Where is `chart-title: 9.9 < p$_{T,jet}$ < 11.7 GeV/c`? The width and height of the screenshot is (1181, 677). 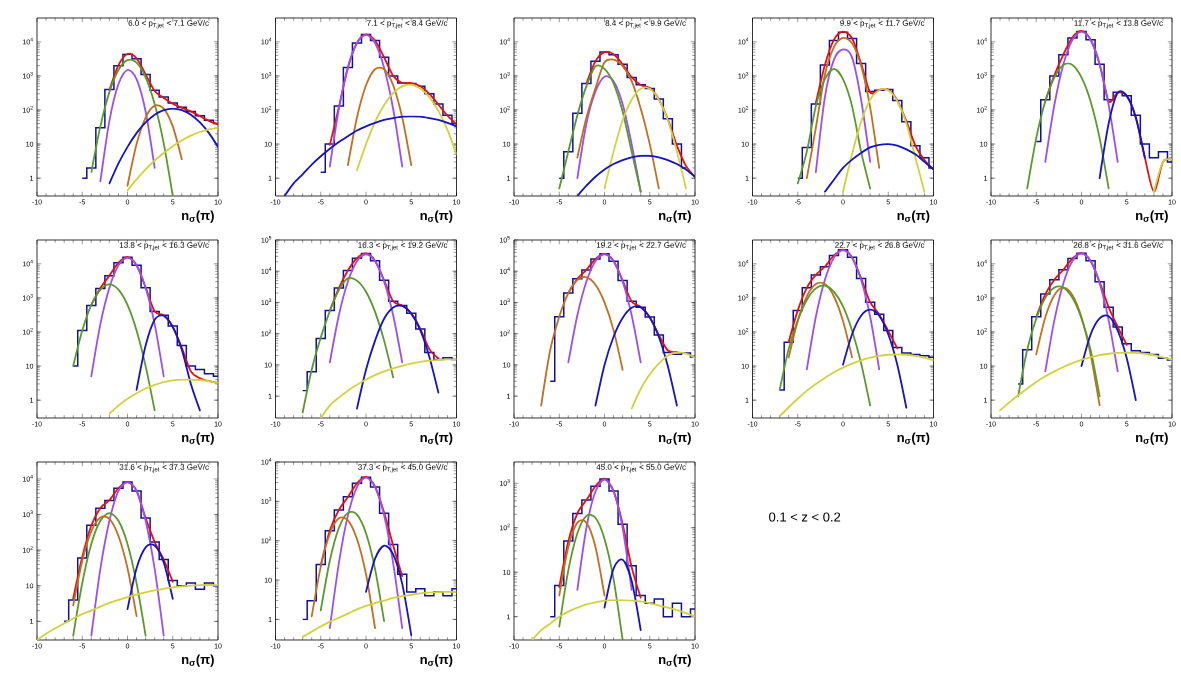
chart-title: 9.9 < p$_{T,jet}$ < 11.7 GeV/c is located at coordinates (882, 24).